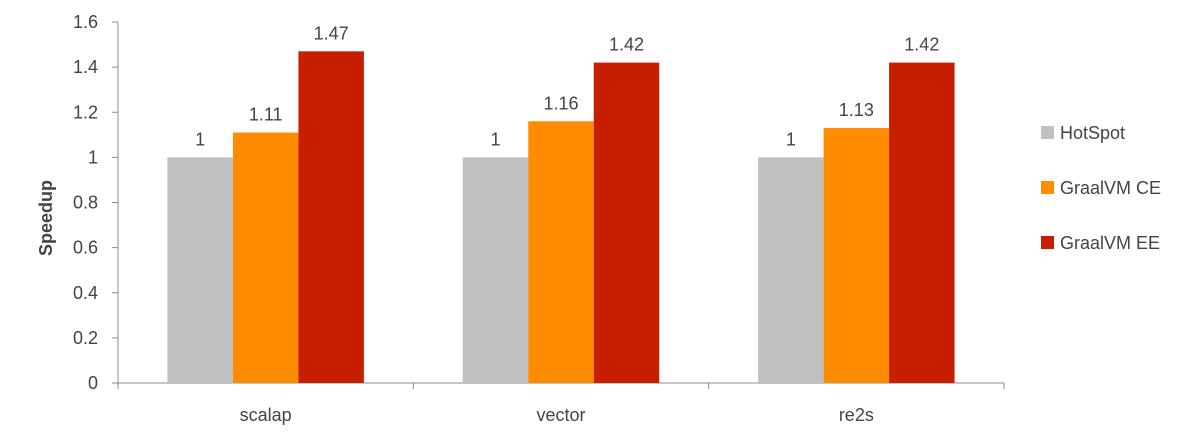 This screenshot has height=439, width=1200. Describe the element at coordinates (93, 157) in the screenshot. I see `y-tick-label: 1` at that location.